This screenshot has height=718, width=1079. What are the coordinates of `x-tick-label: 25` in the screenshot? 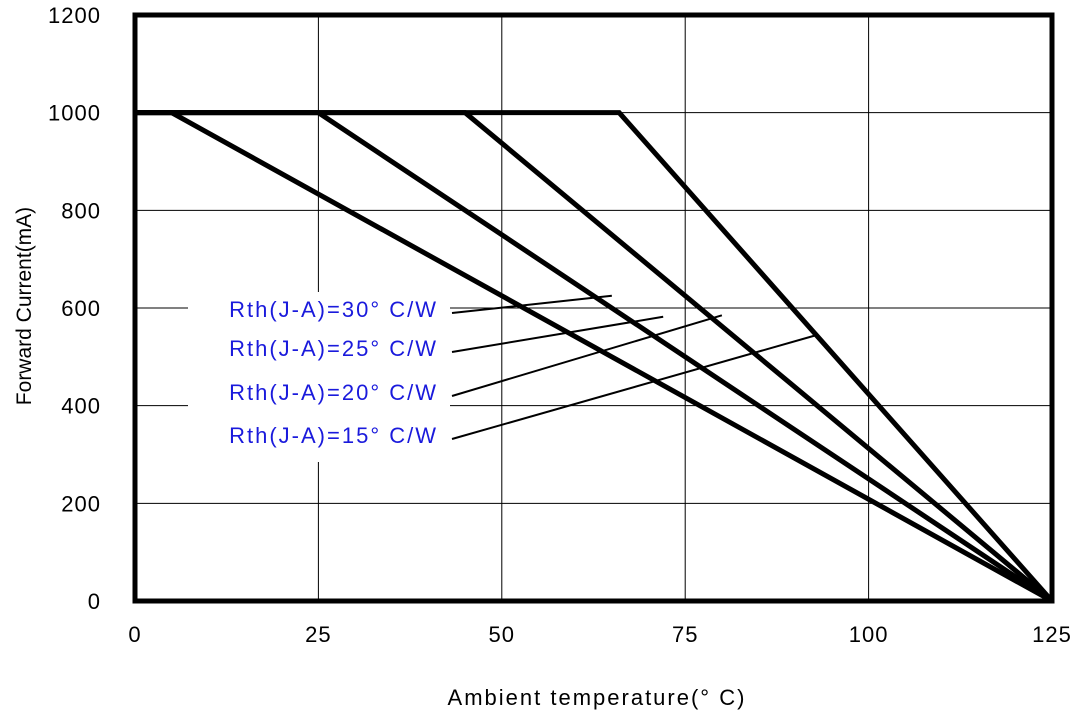 It's located at (318, 634).